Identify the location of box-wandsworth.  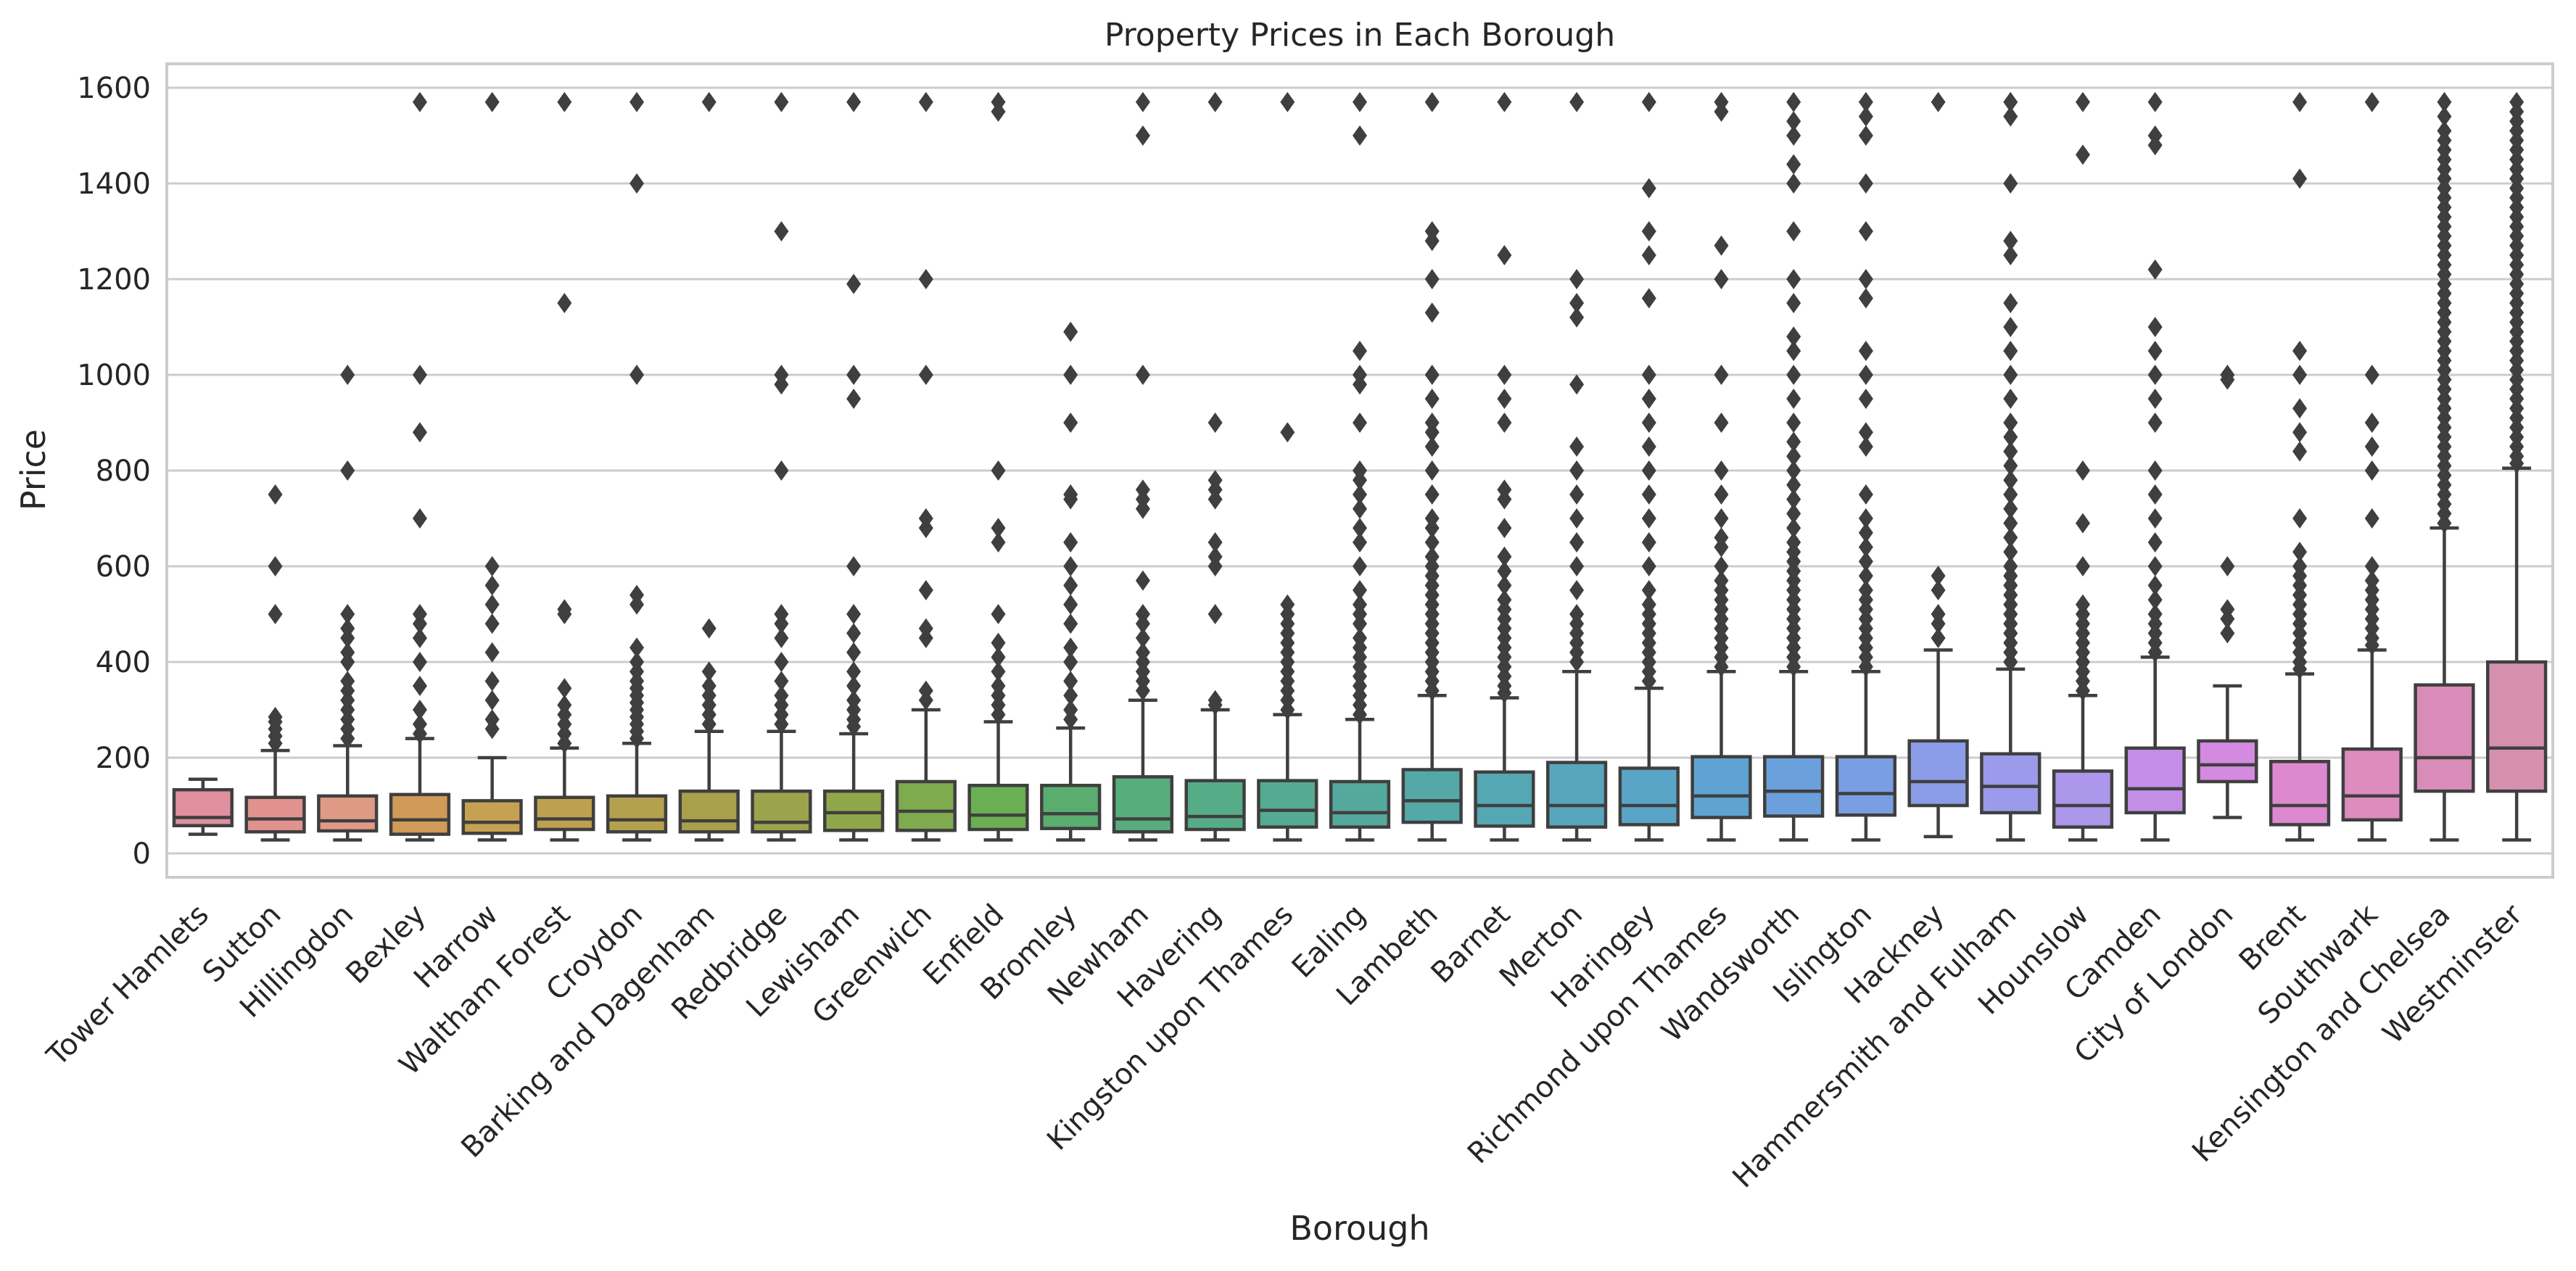
(1794, 466).